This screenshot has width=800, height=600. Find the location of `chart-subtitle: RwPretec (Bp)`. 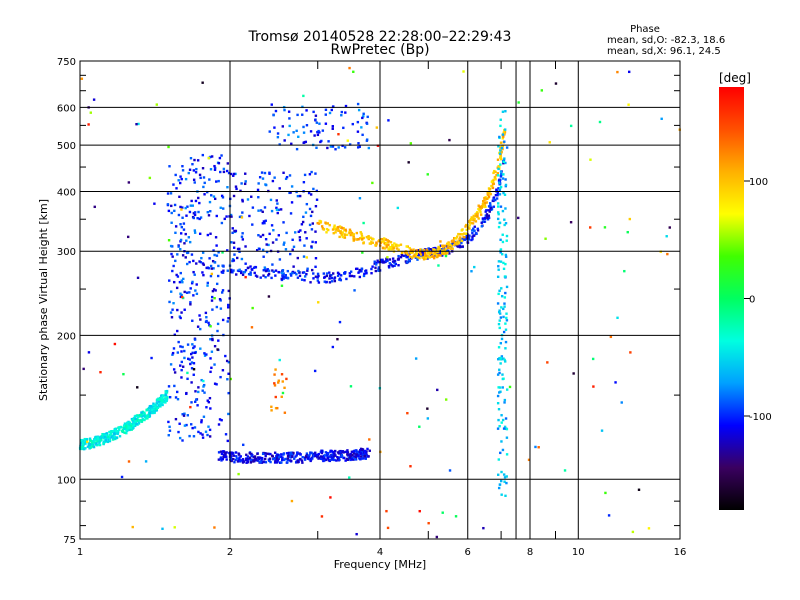

chart-subtitle: RwPretec (Bp) is located at coordinates (379, 50).